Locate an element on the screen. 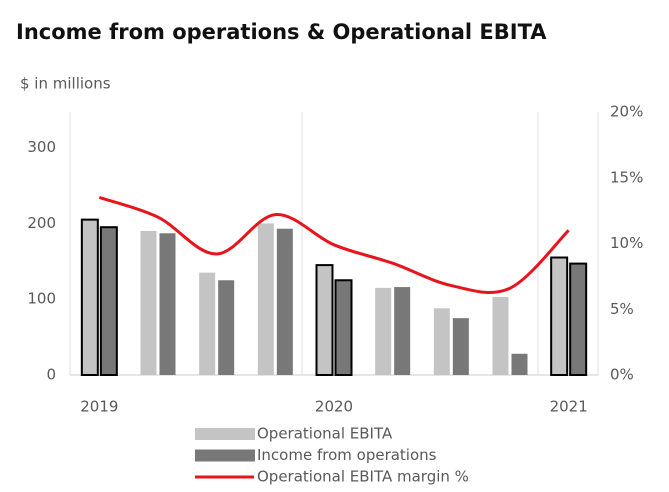  y2-tick-label: 10% is located at coordinates (626, 243).